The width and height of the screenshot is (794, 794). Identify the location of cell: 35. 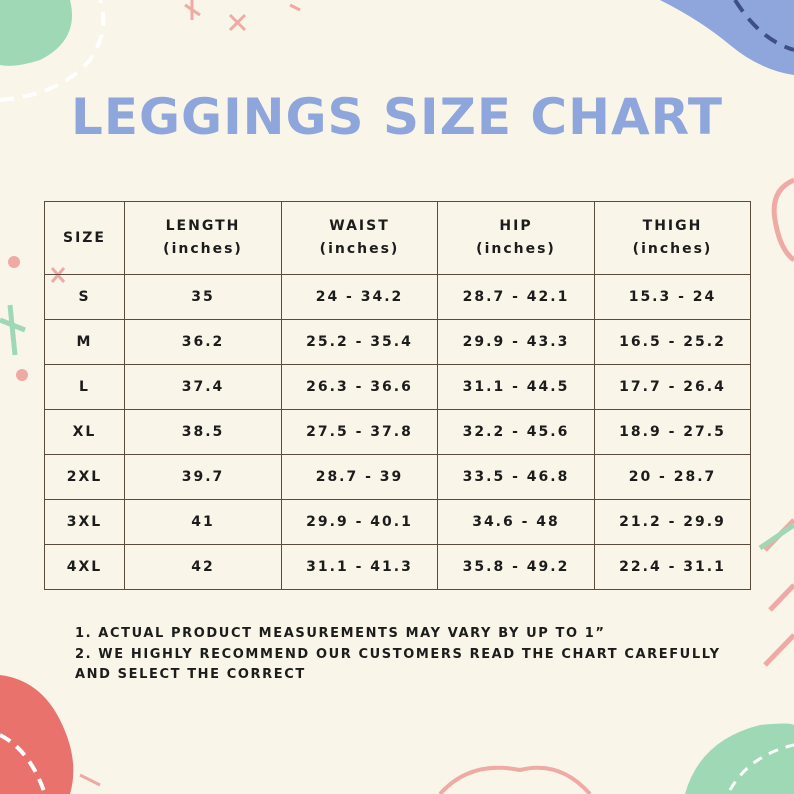
(203, 297).